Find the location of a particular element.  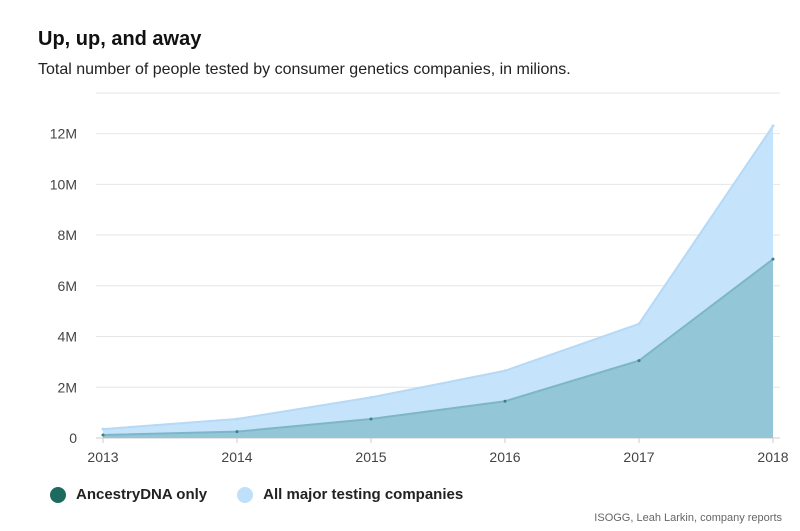

legend-label-all-companies: All major testing companies is located at coordinates (363, 494).